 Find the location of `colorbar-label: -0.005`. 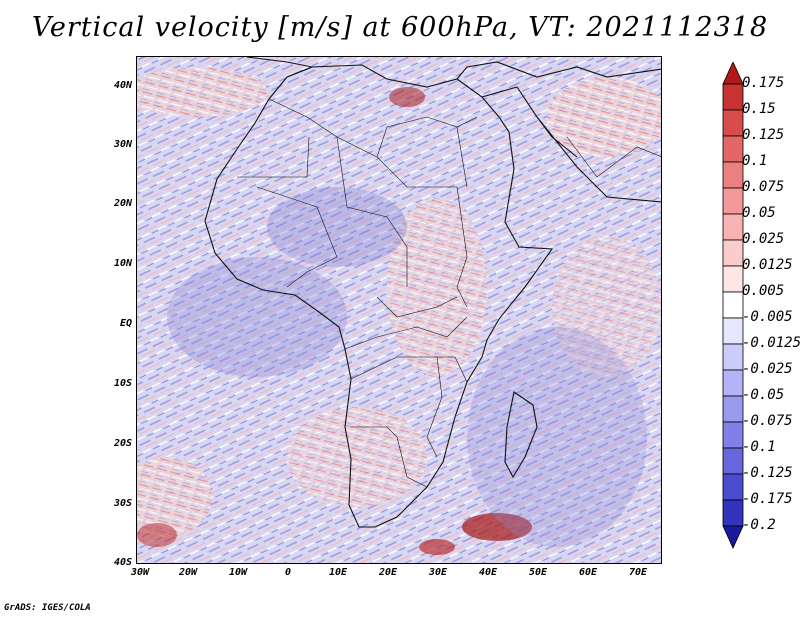

colorbar-label: -0.005 is located at coordinates (767, 317).